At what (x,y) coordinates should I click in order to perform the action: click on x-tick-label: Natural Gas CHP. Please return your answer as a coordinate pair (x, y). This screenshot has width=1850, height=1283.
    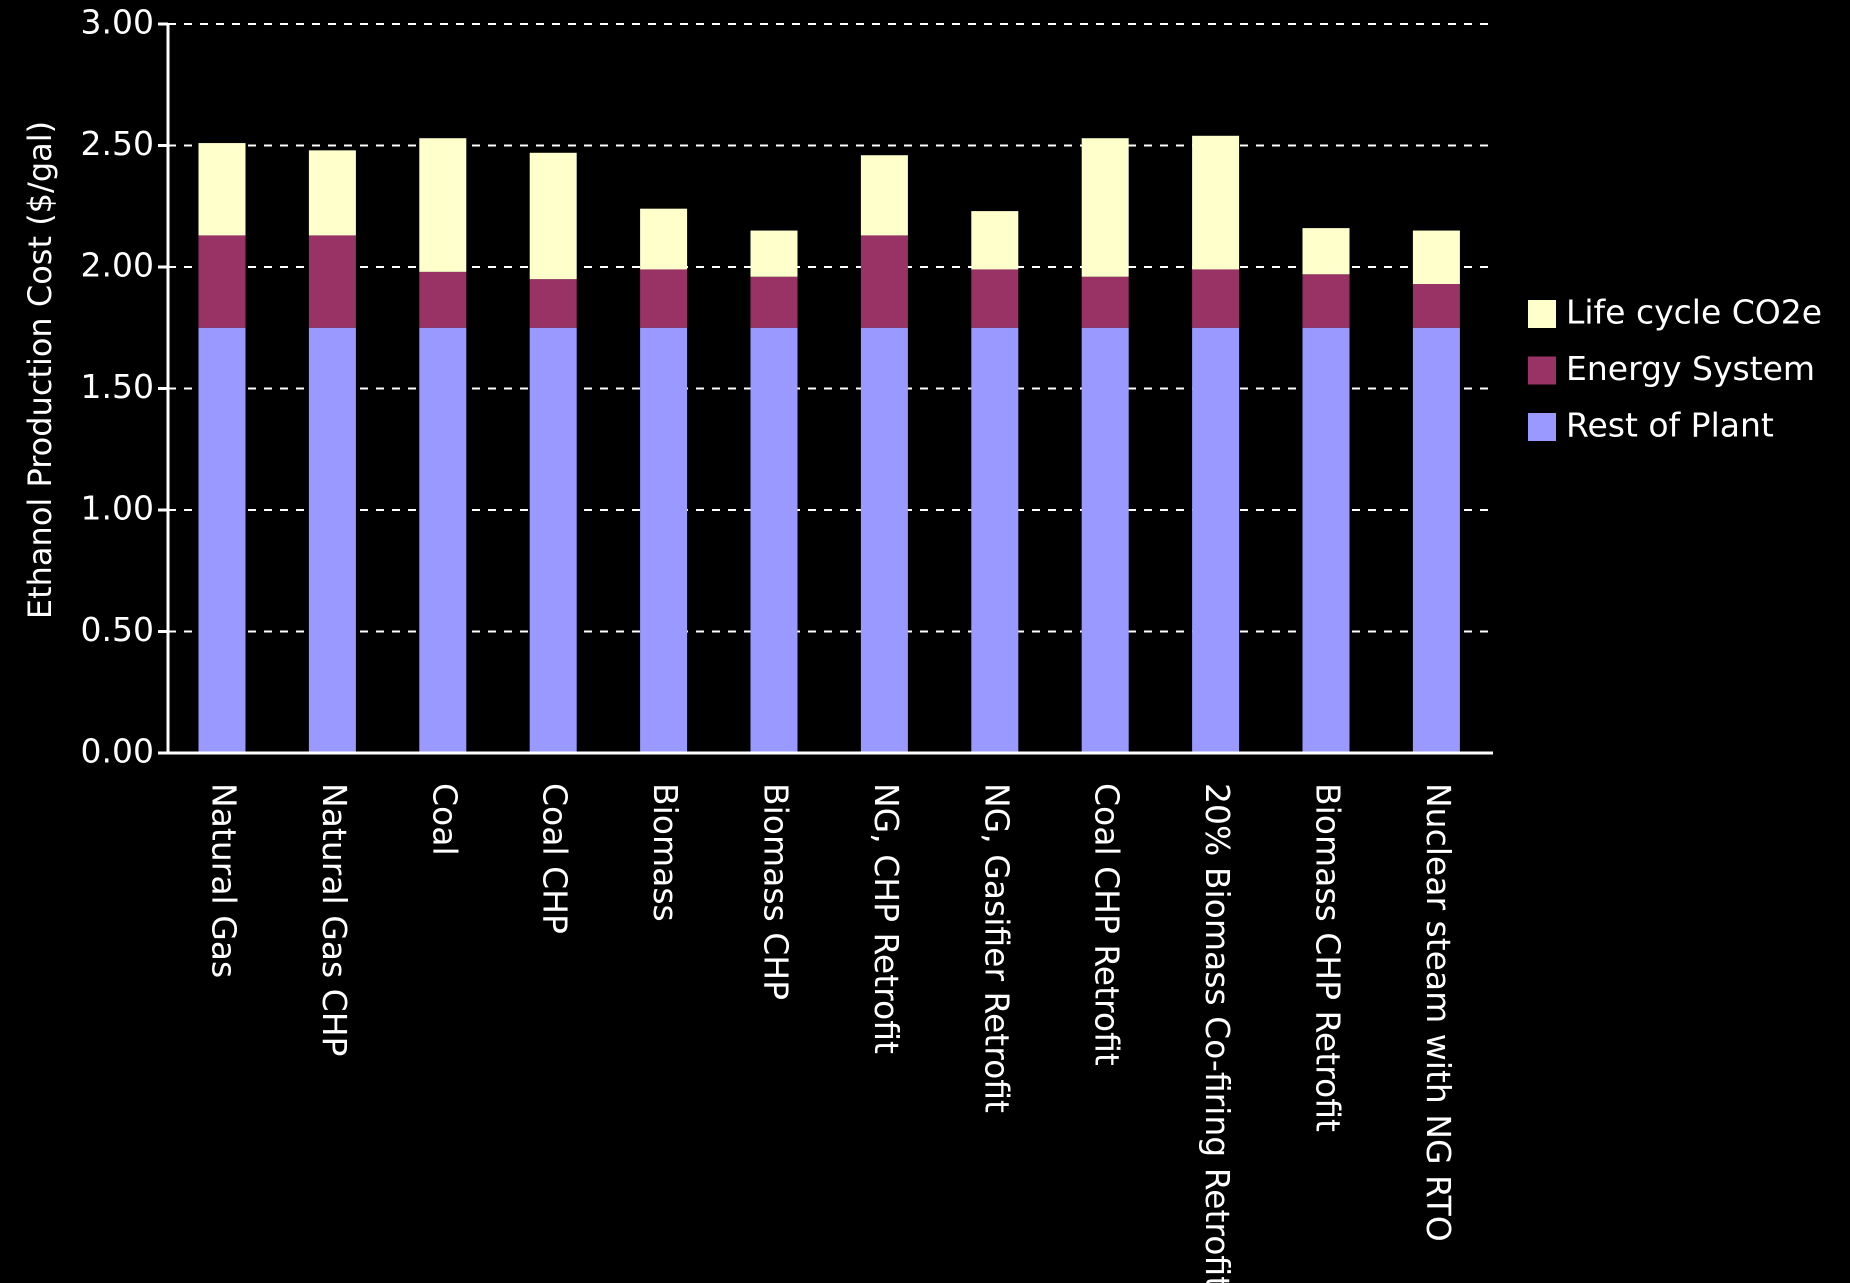
    Looking at the image, I should click on (334, 919).